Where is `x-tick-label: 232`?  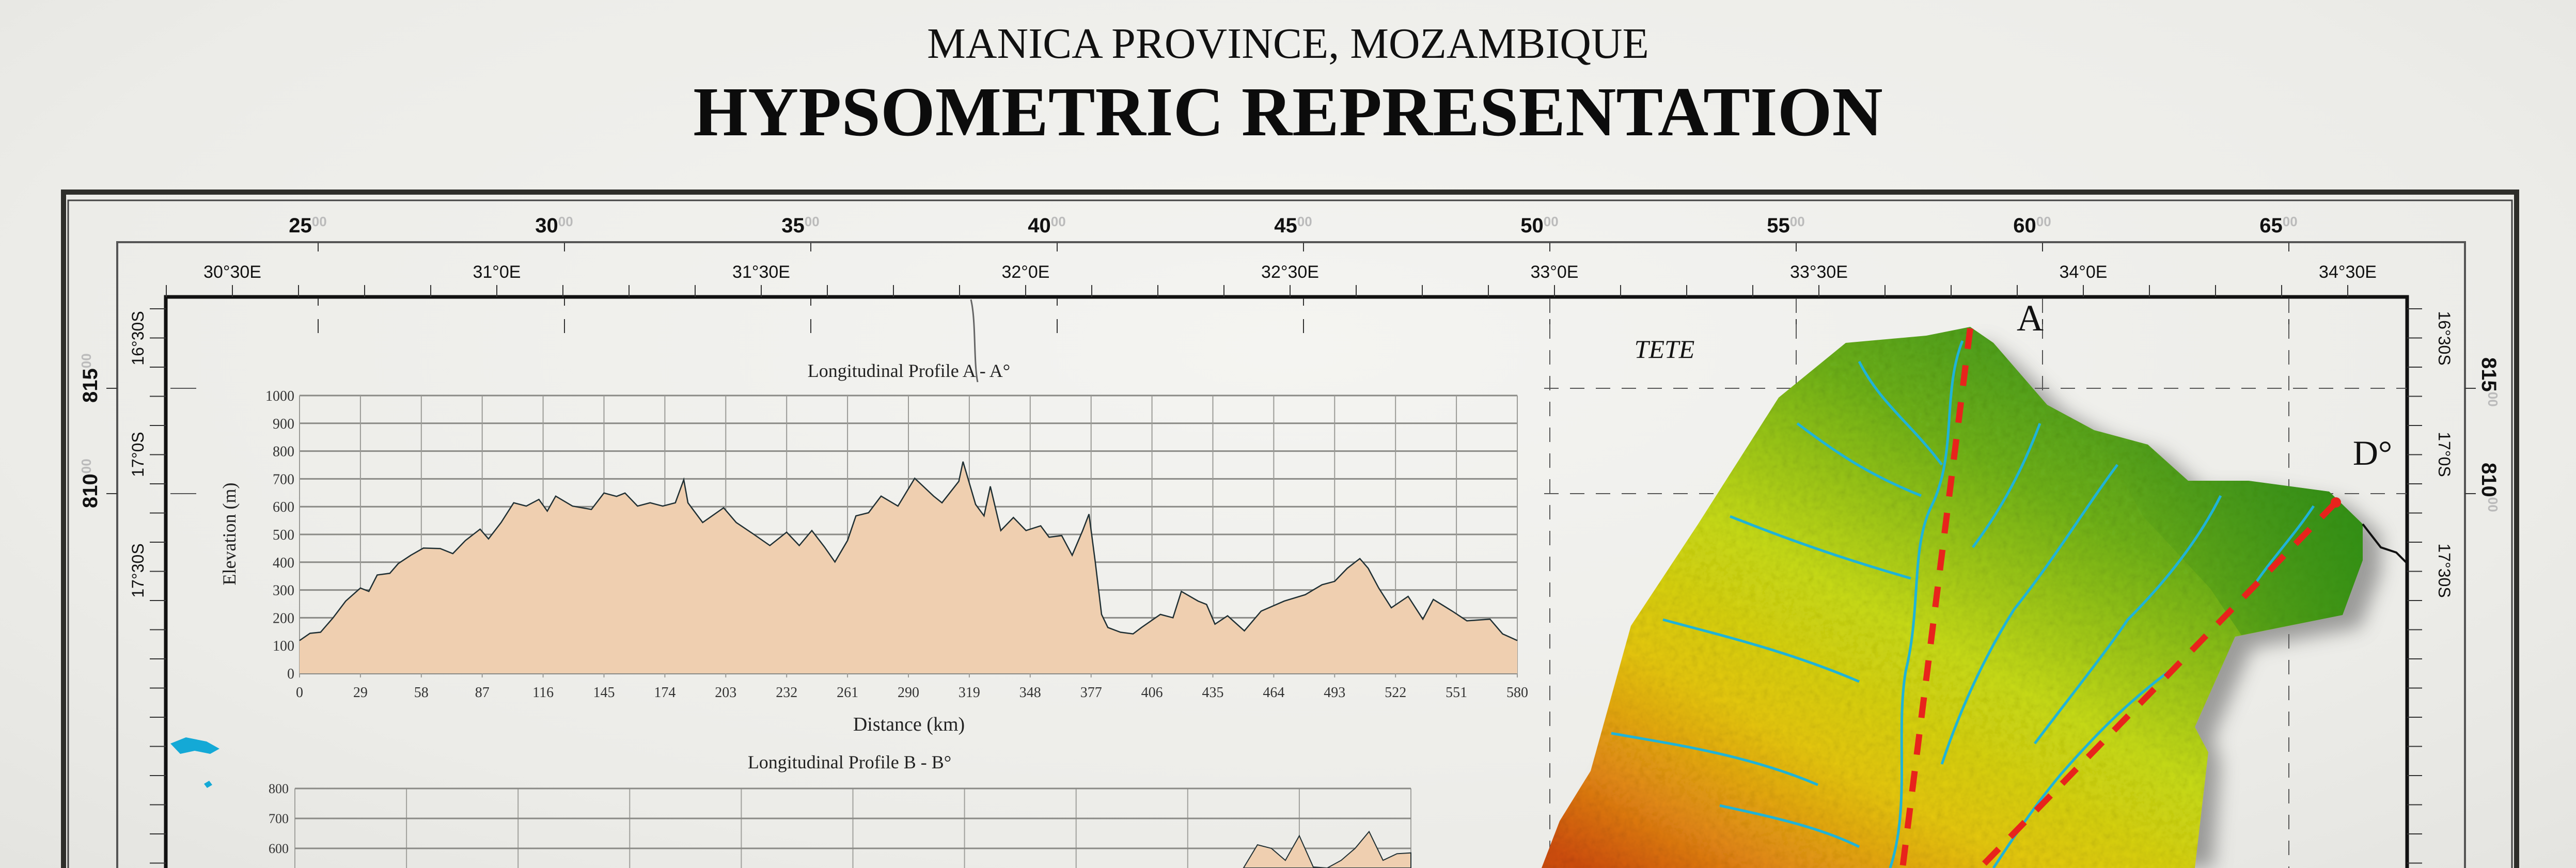 x-tick-label: 232 is located at coordinates (787, 693).